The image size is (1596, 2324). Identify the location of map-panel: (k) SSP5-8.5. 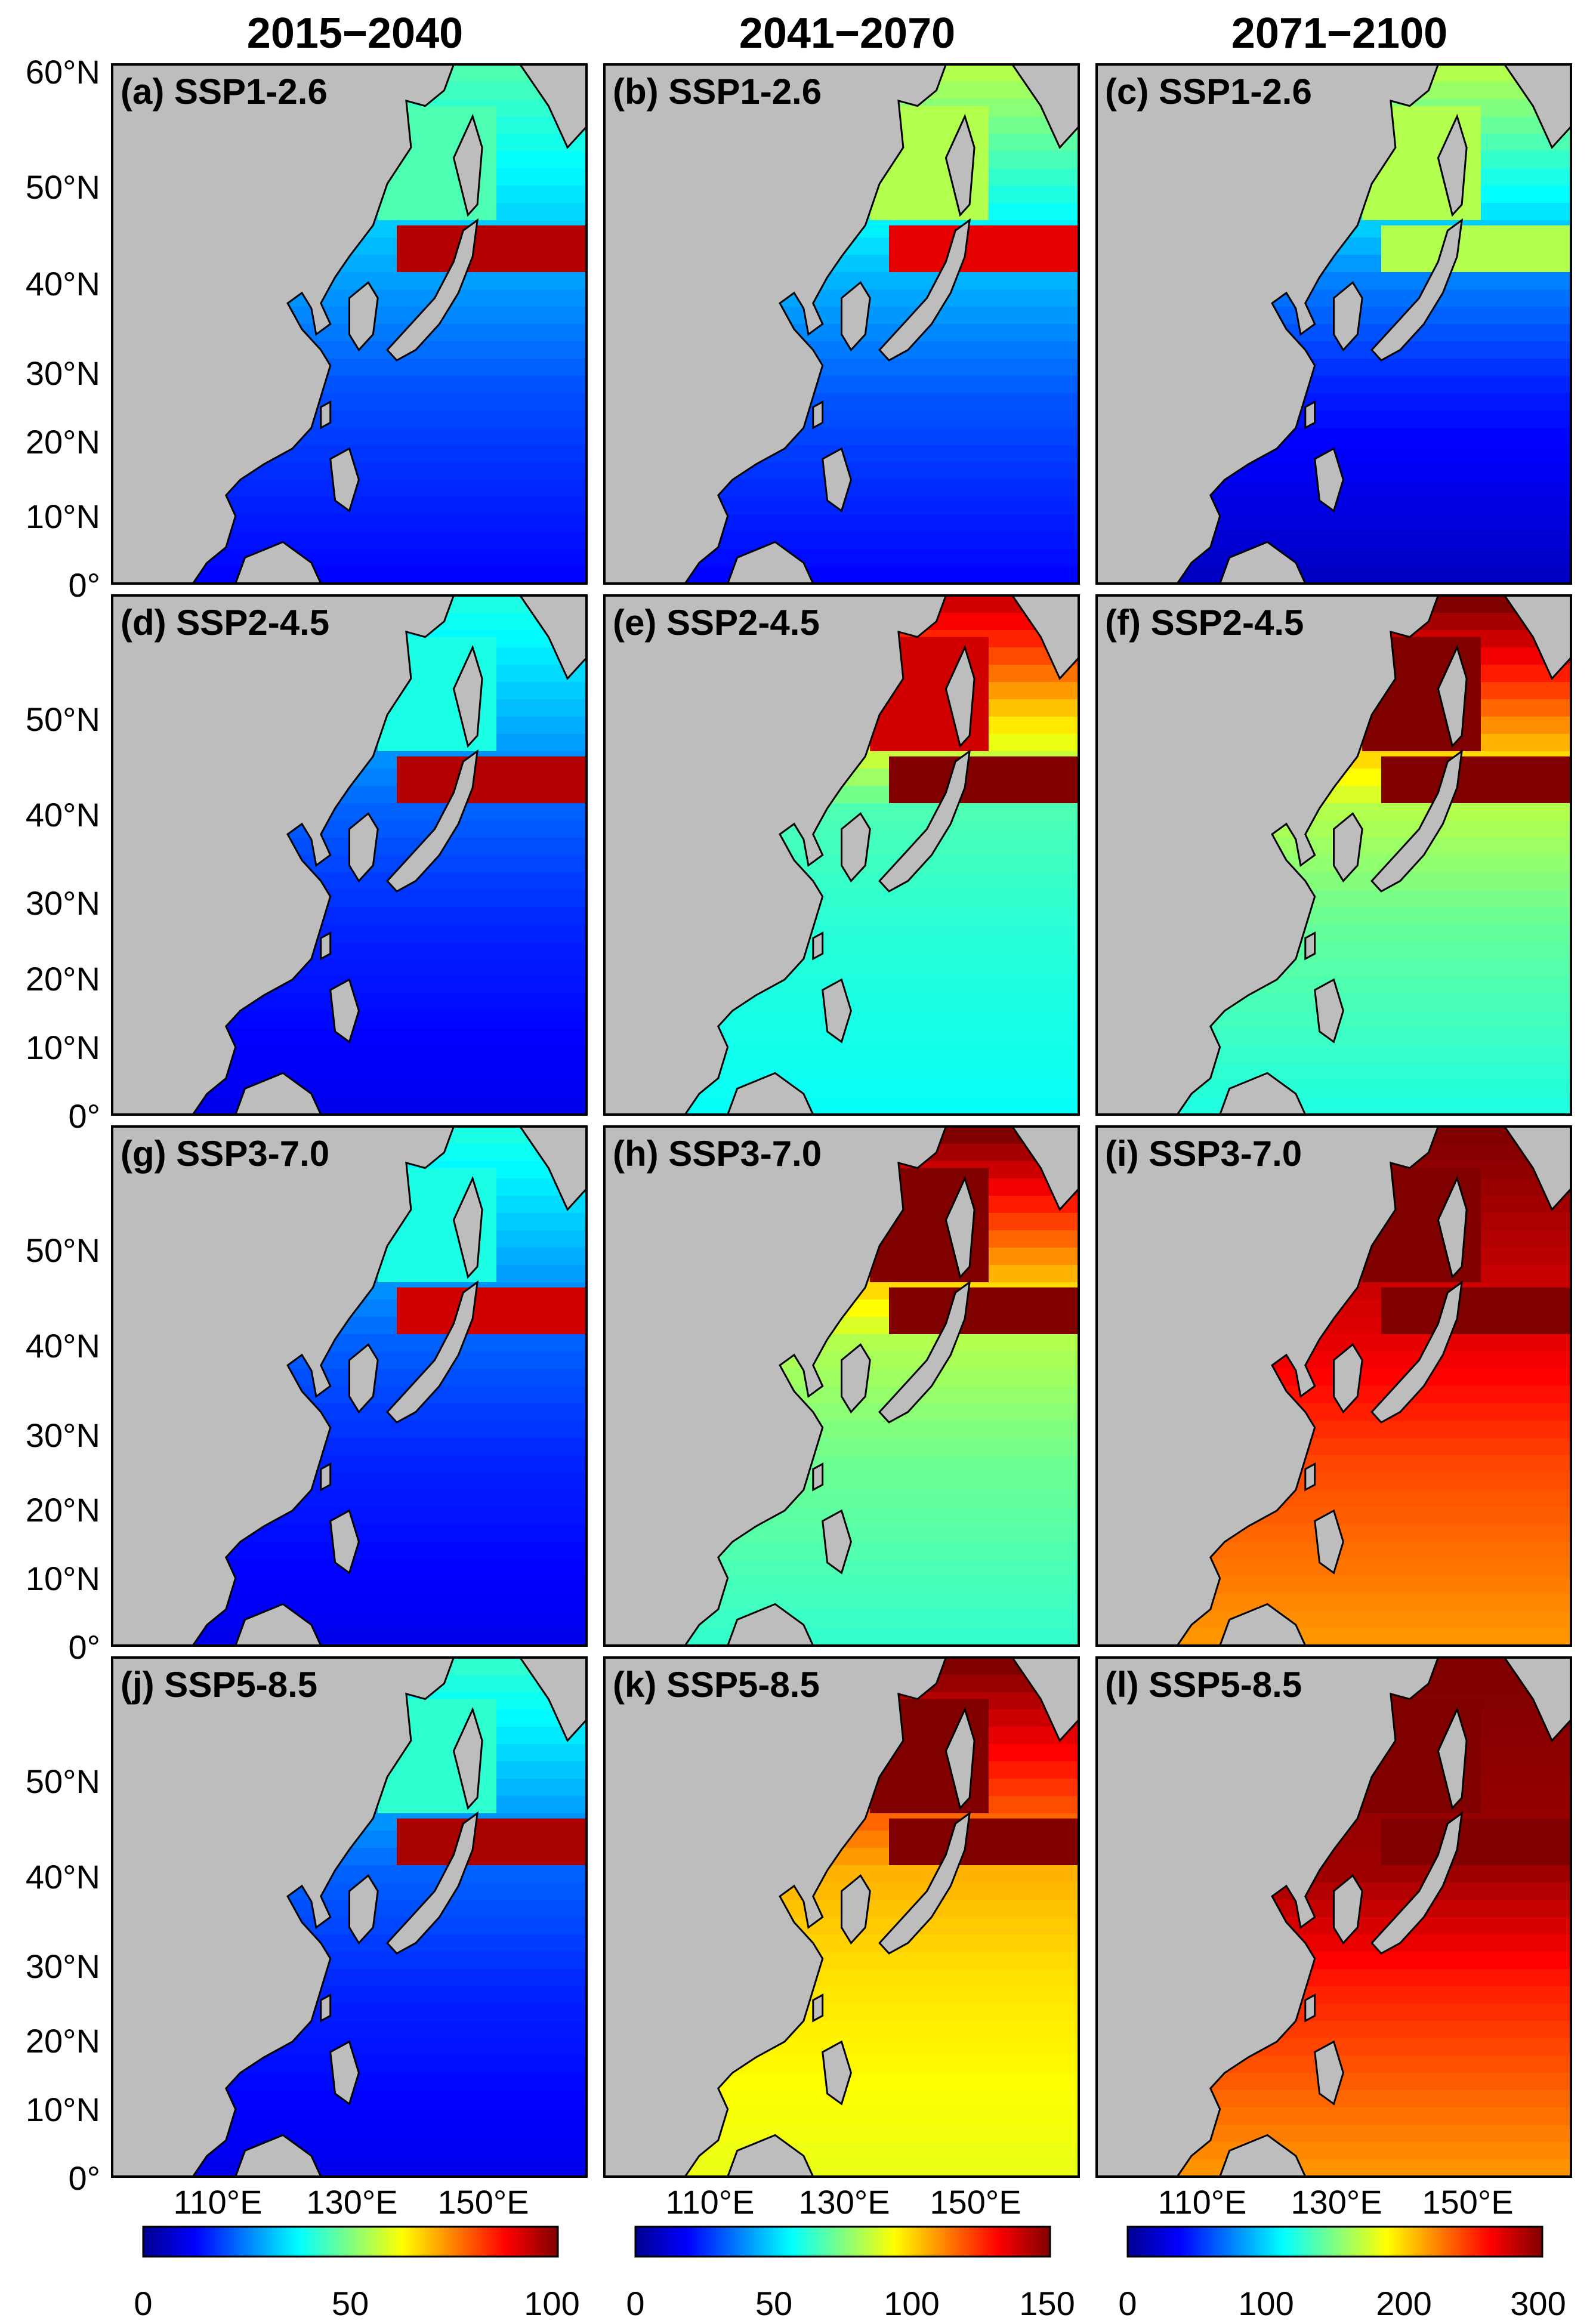
(841, 1917).